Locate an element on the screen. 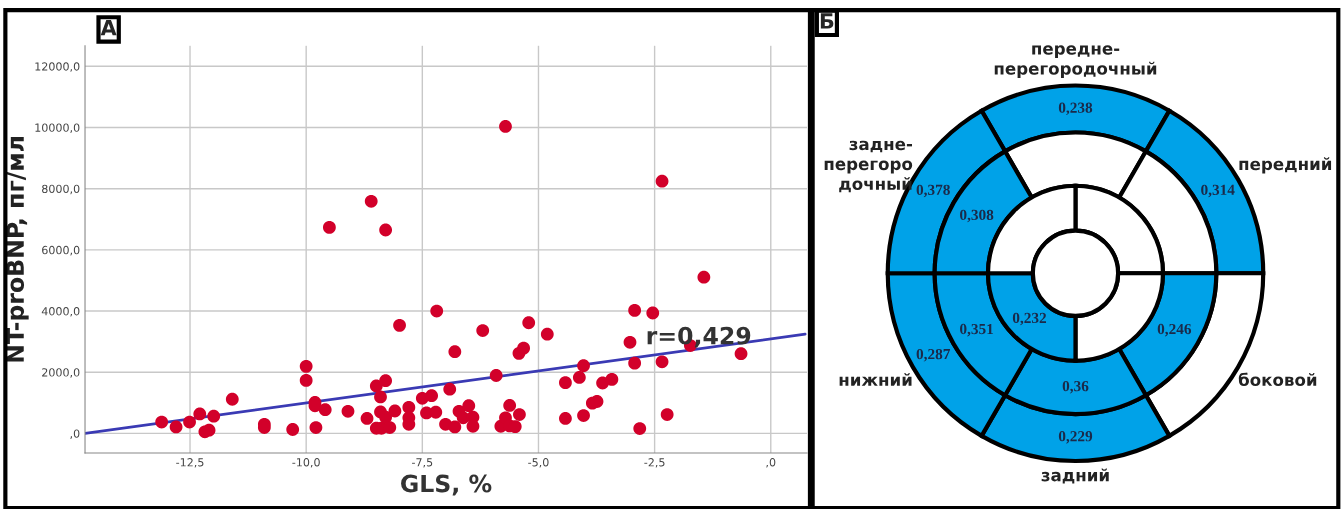 The width and height of the screenshot is (1341, 509). x-tick-label: -2,5 is located at coordinates (654, 463).